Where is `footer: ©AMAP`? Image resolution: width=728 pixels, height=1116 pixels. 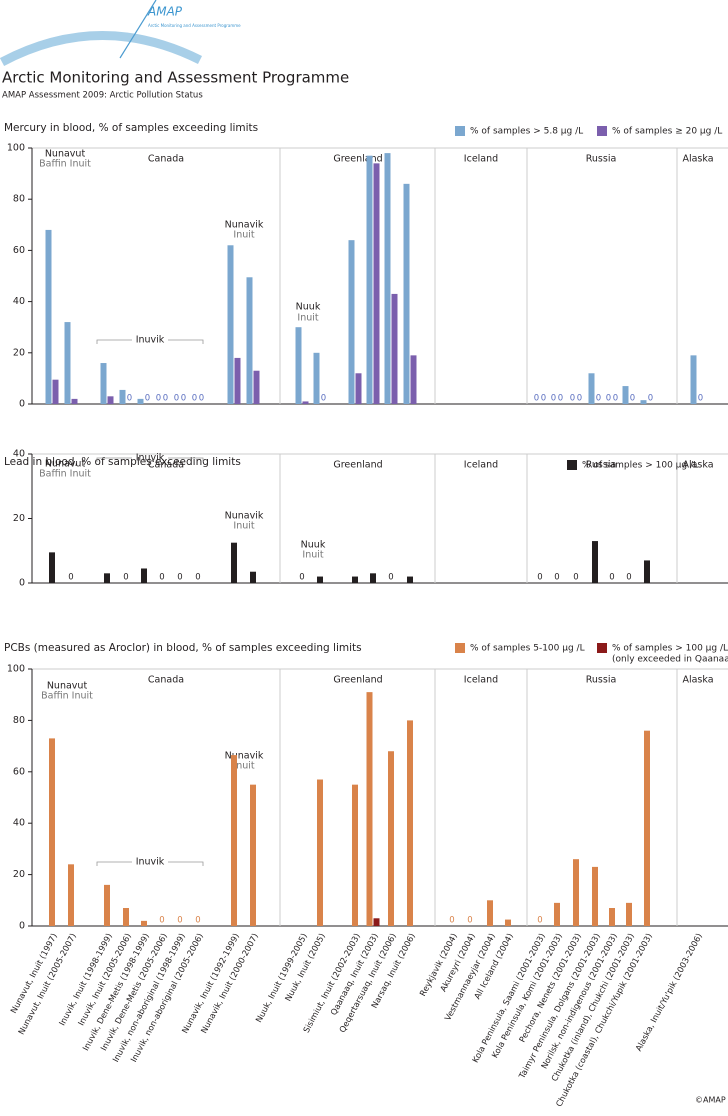
footer: ©AMAP is located at coordinates (710, 1100).